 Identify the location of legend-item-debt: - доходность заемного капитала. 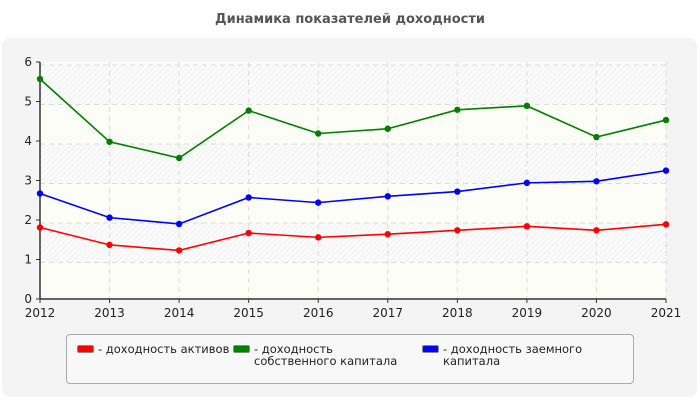
(512, 355).